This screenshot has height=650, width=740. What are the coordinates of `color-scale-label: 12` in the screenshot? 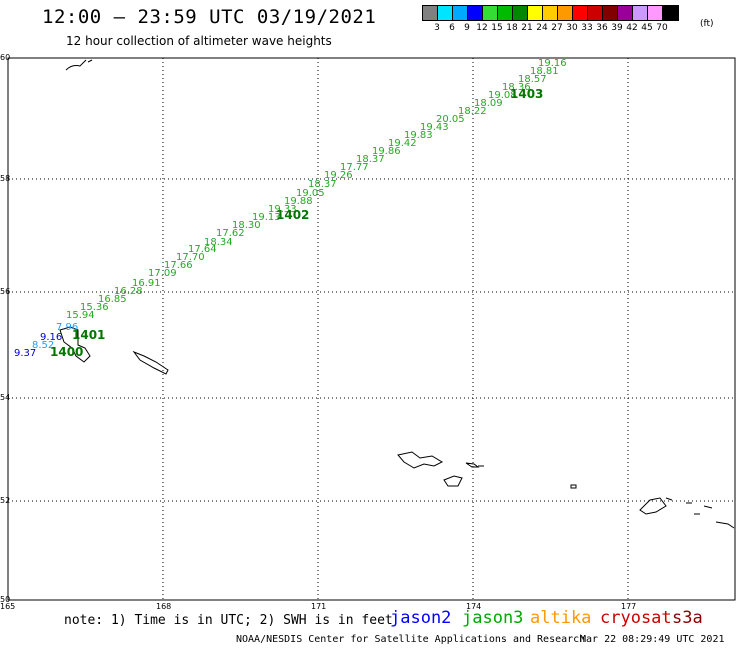 It's located at (482, 28).